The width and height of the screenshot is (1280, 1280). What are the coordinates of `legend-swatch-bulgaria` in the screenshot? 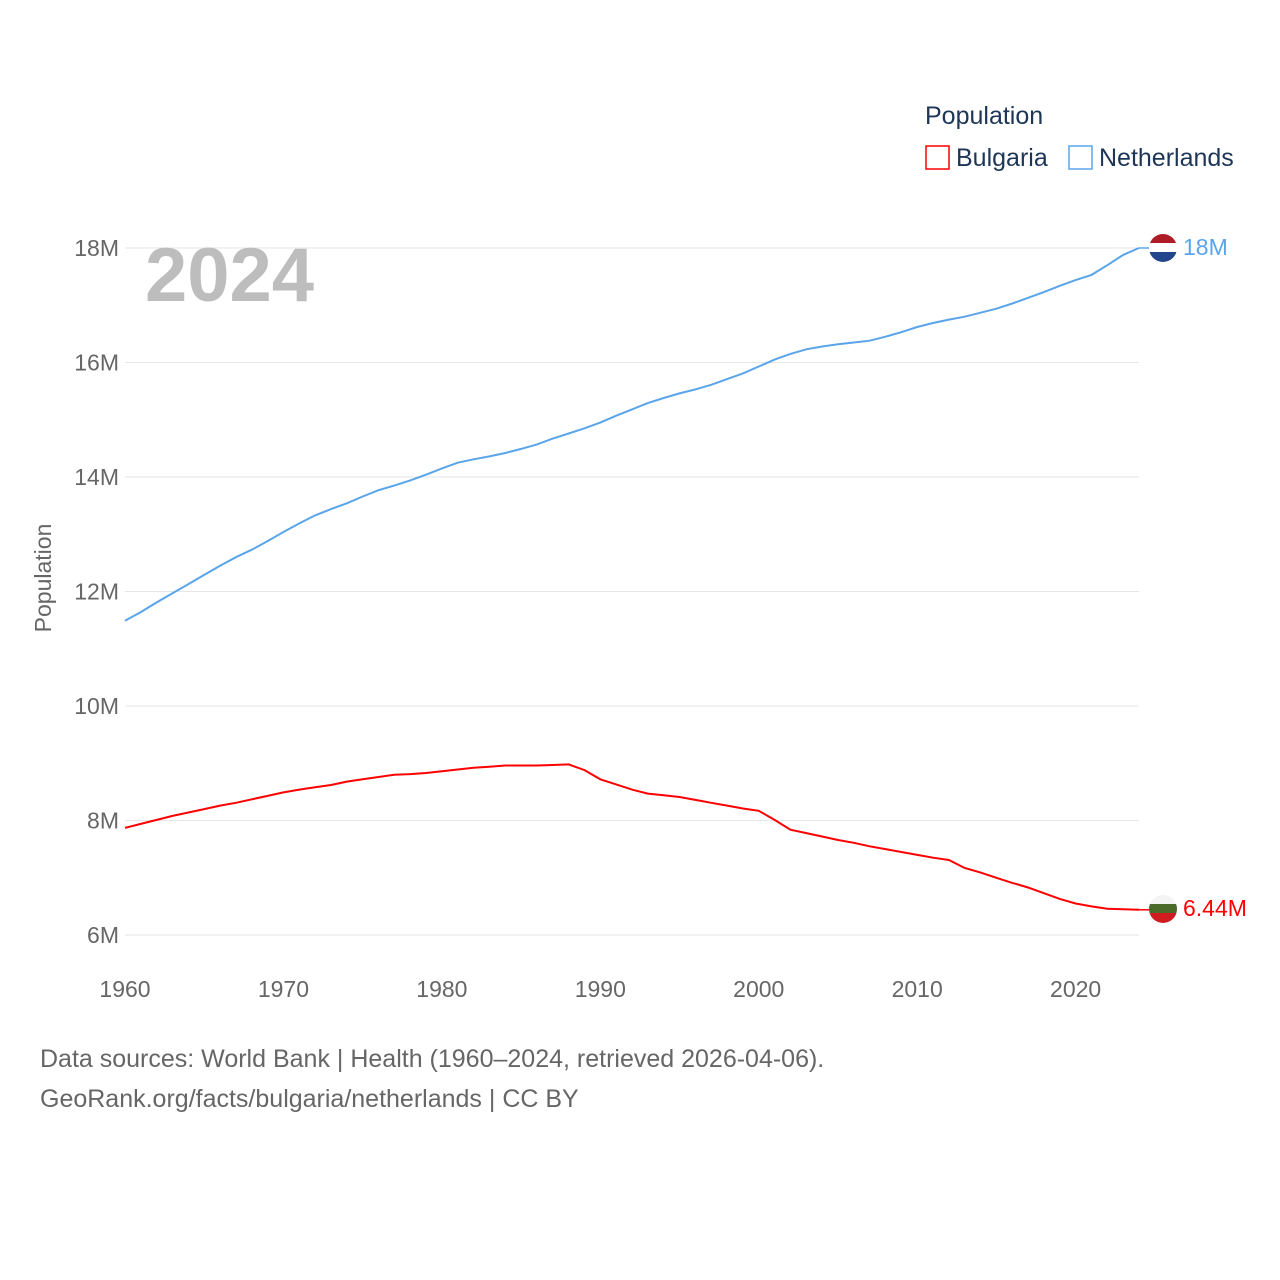 It's located at (937, 157).